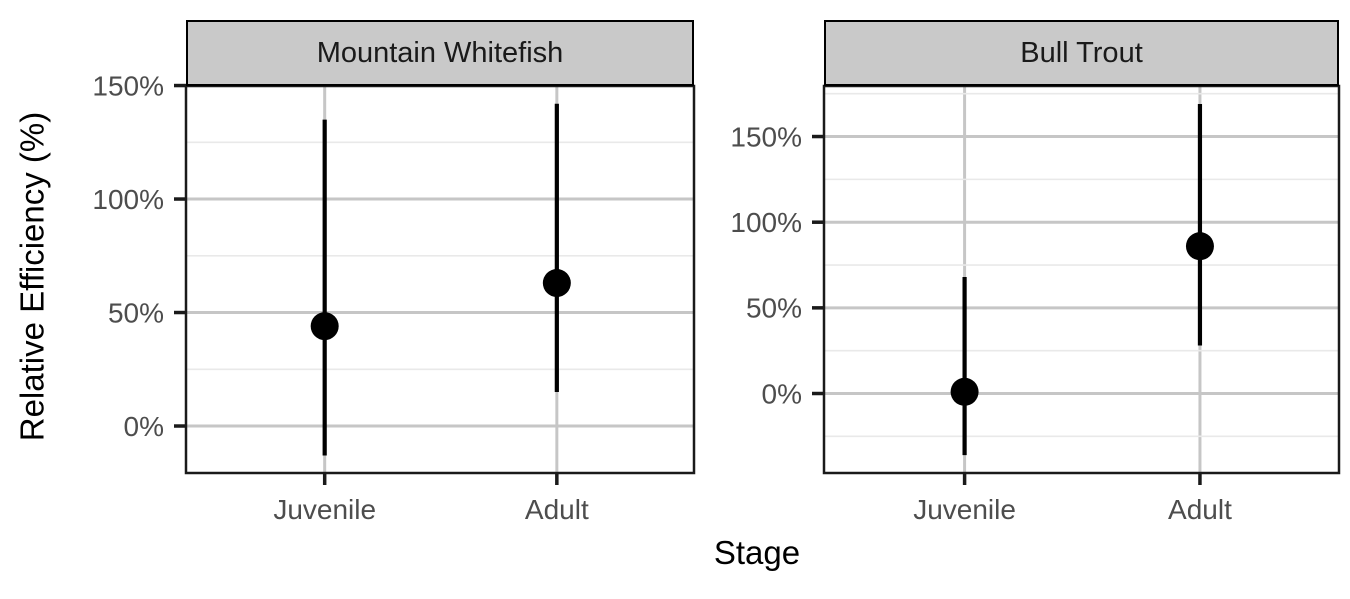 The image size is (1350, 599). I want to click on y-axis-title: Relative Efficiency (%), so click(32, 276).